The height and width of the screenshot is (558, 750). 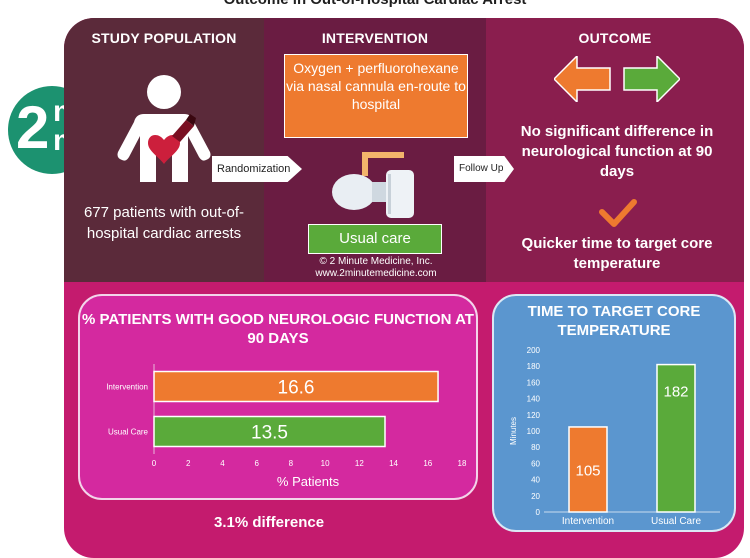 I want to click on usual-care-box: Usual care, so click(x=375, y=239).